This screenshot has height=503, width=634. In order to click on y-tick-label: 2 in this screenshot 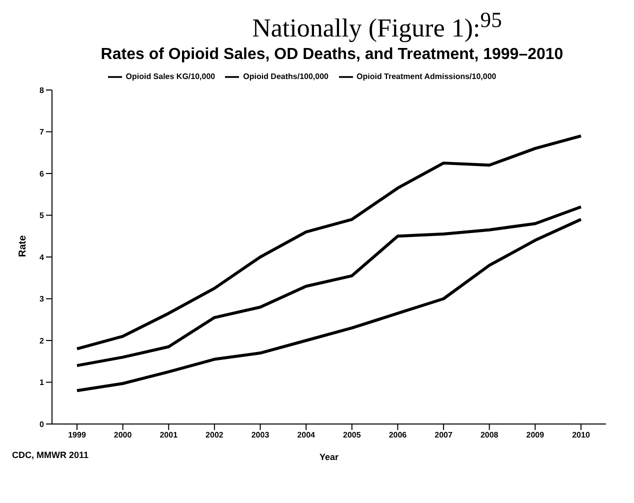, I will do `click(42, 340)`.